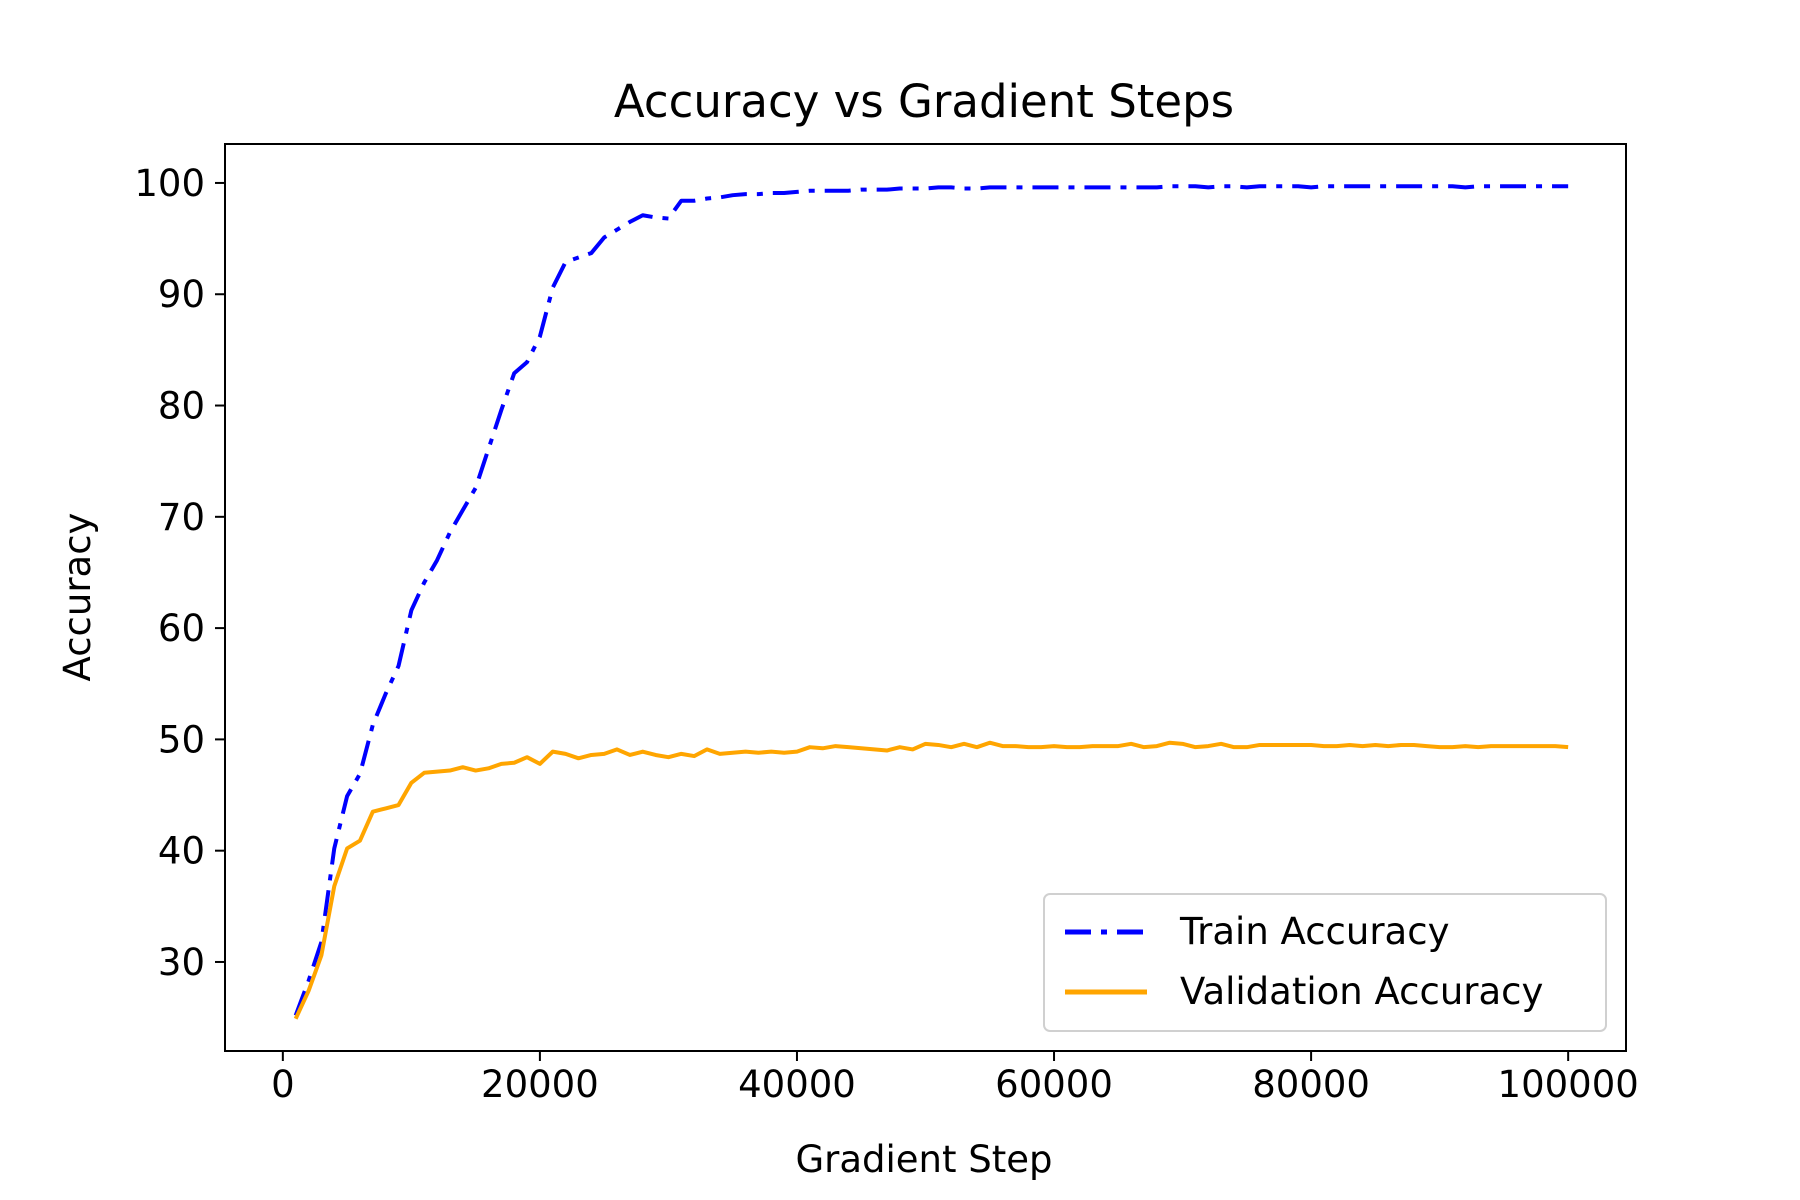 The image size is (1800, 1200). Describe the element at coordinates (181, 962) in the screenshot. I see `y-tick-label: 30` at that location.